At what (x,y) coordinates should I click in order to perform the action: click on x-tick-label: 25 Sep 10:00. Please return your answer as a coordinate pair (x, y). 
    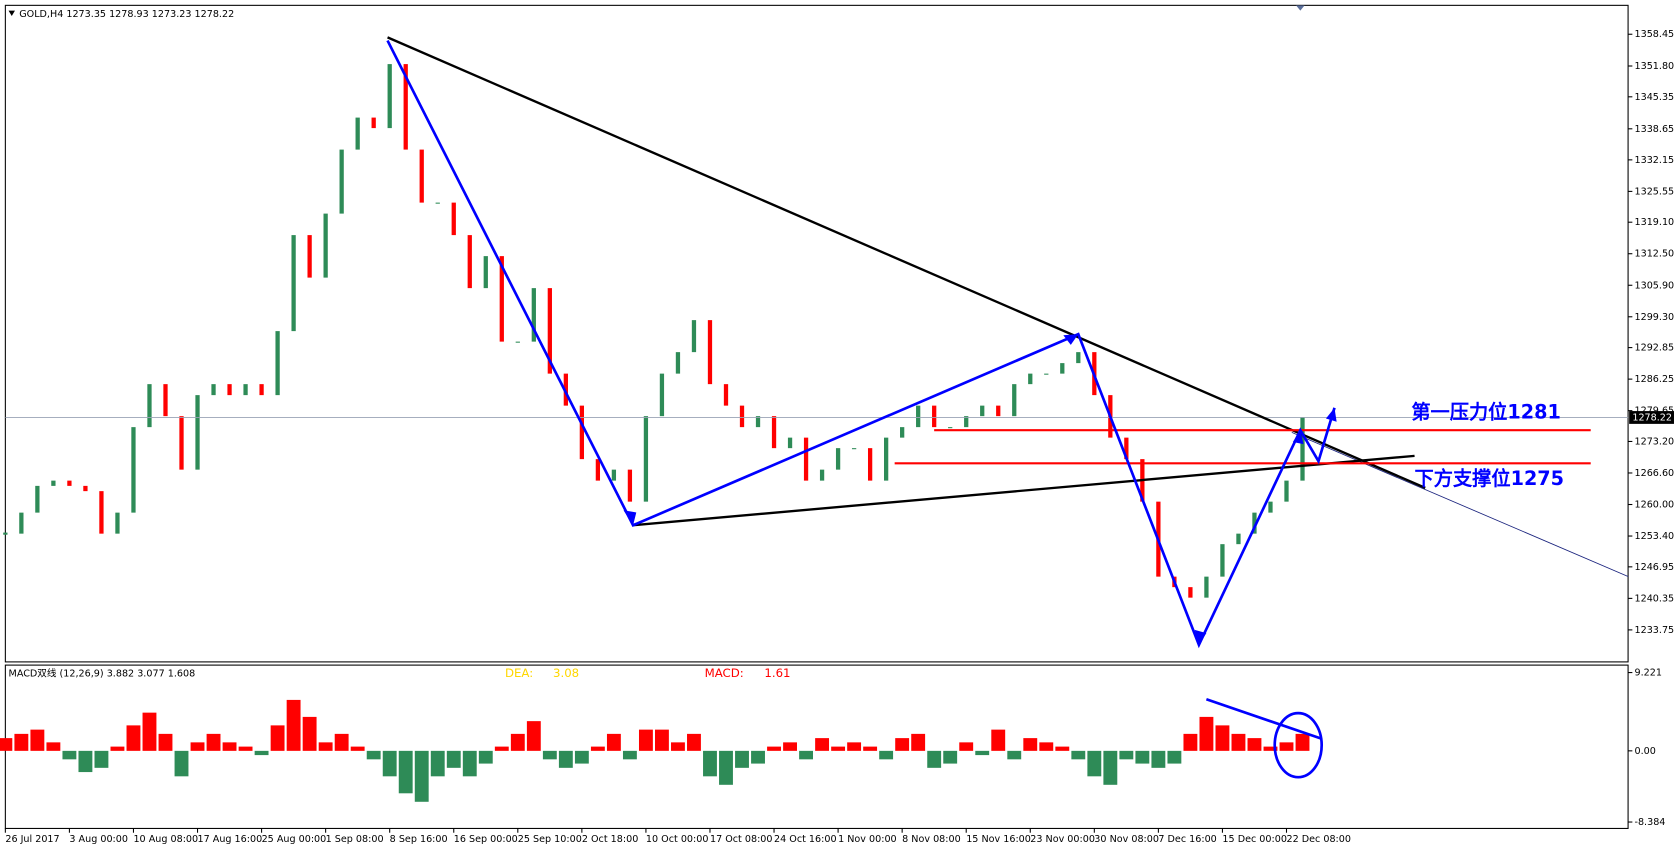
    Looking at the image, I should click on (550, 839).